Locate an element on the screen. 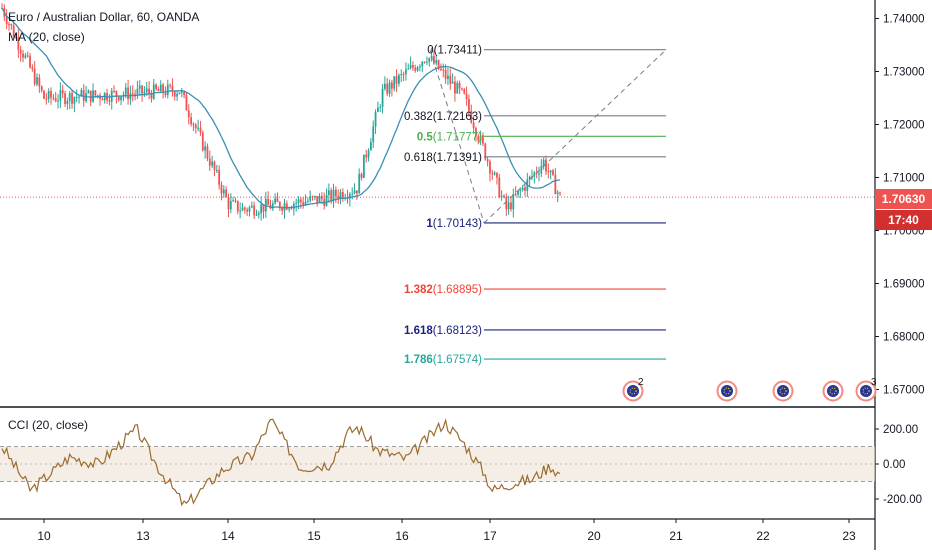 The height and width of the screenshot is (555, 932). fib-level-label: 0.382(1.72163) is located at coordinates (443, 117).